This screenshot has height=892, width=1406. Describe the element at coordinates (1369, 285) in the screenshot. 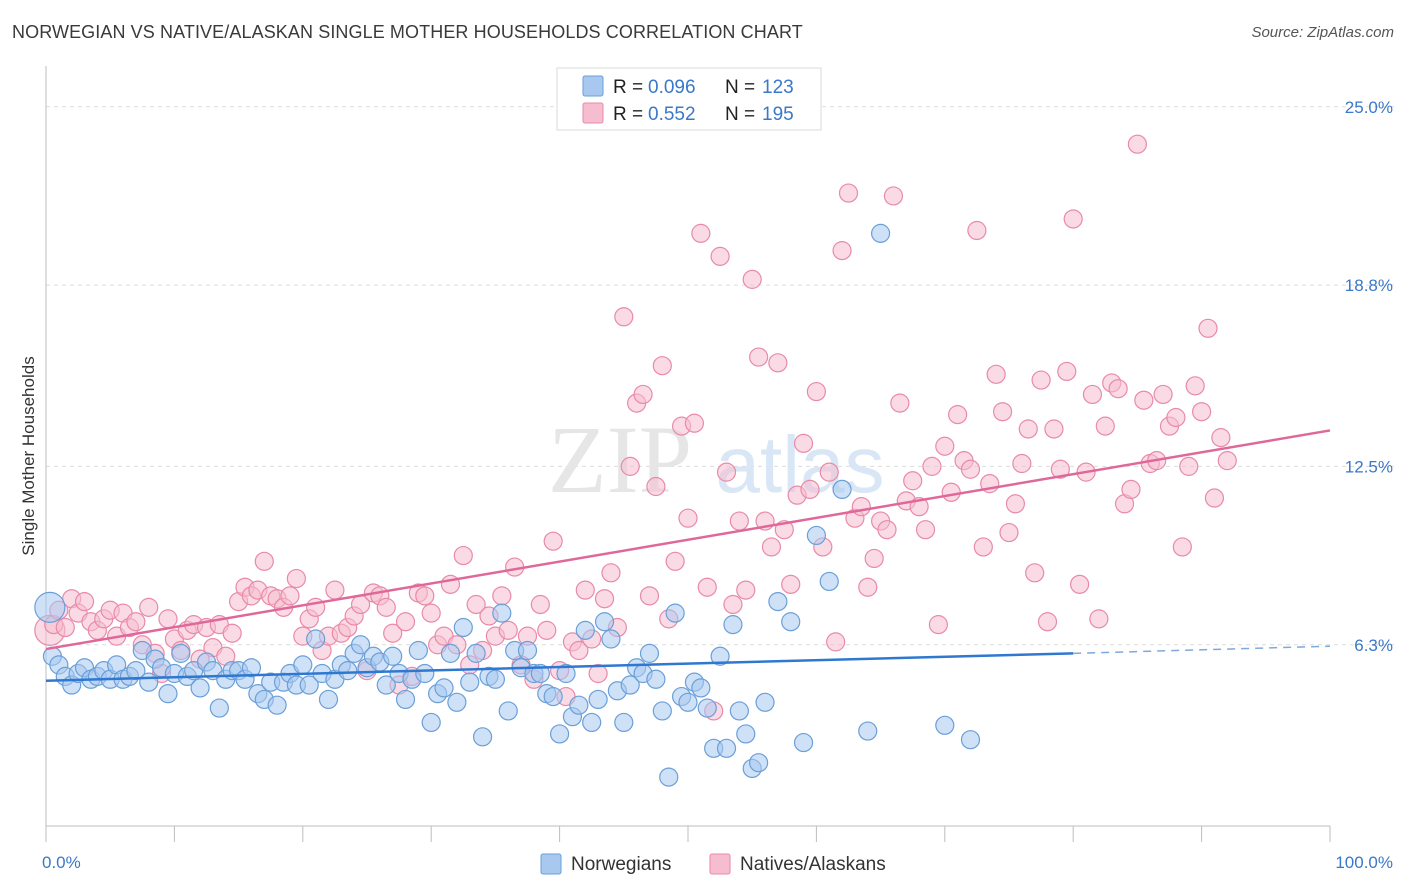

I see `y-tick-label: 18.8%` at that location.